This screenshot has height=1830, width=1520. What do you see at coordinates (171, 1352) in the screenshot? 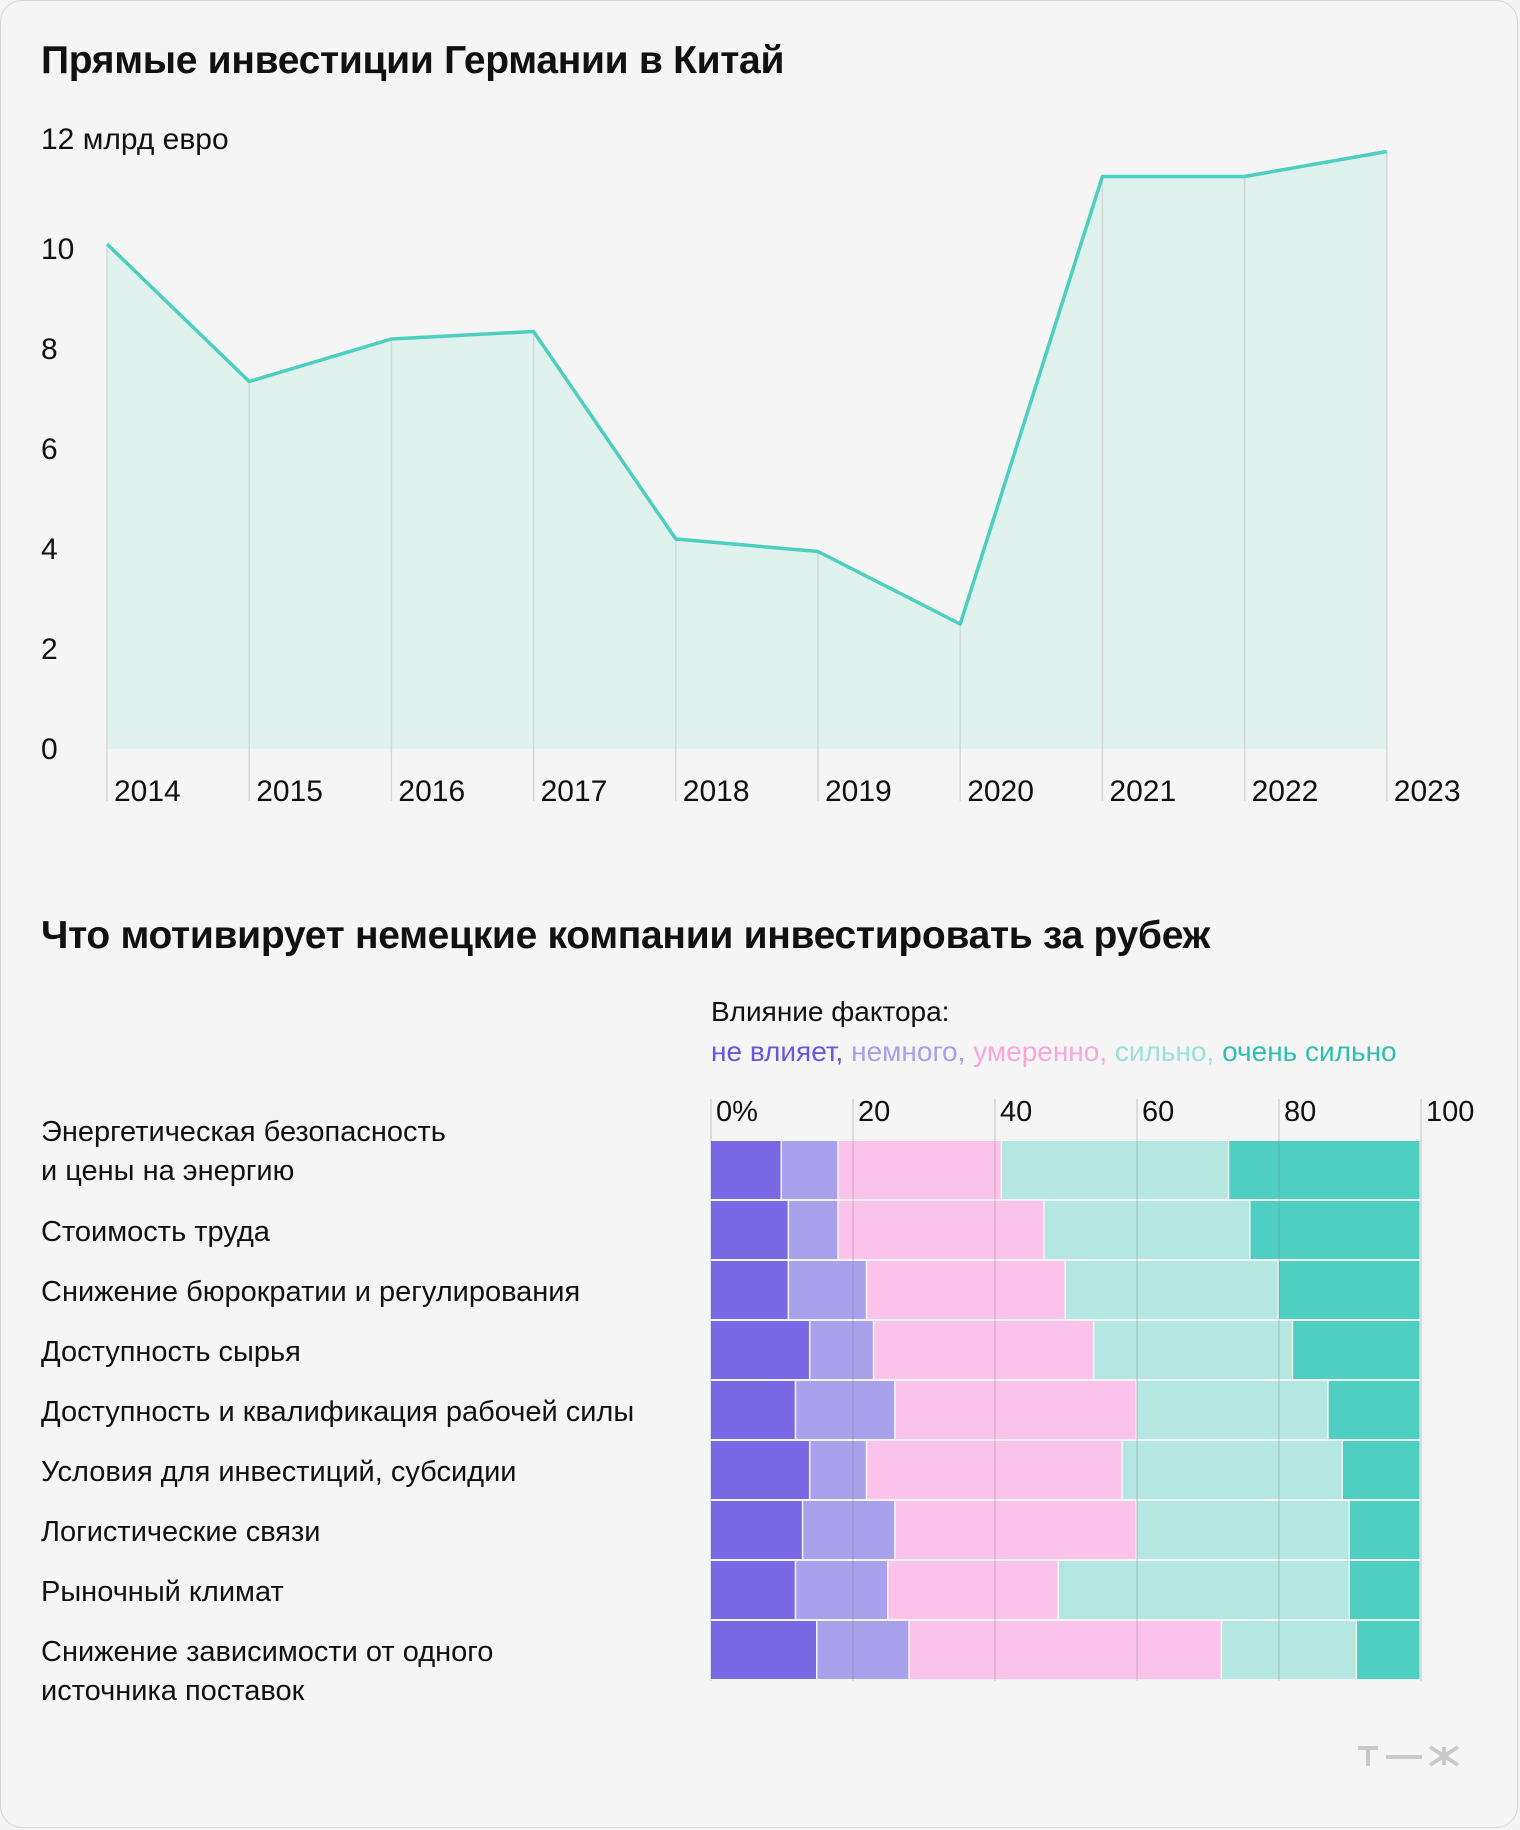
I see `factor-label: Доступность сырья` at bounding box center [171, 1352].